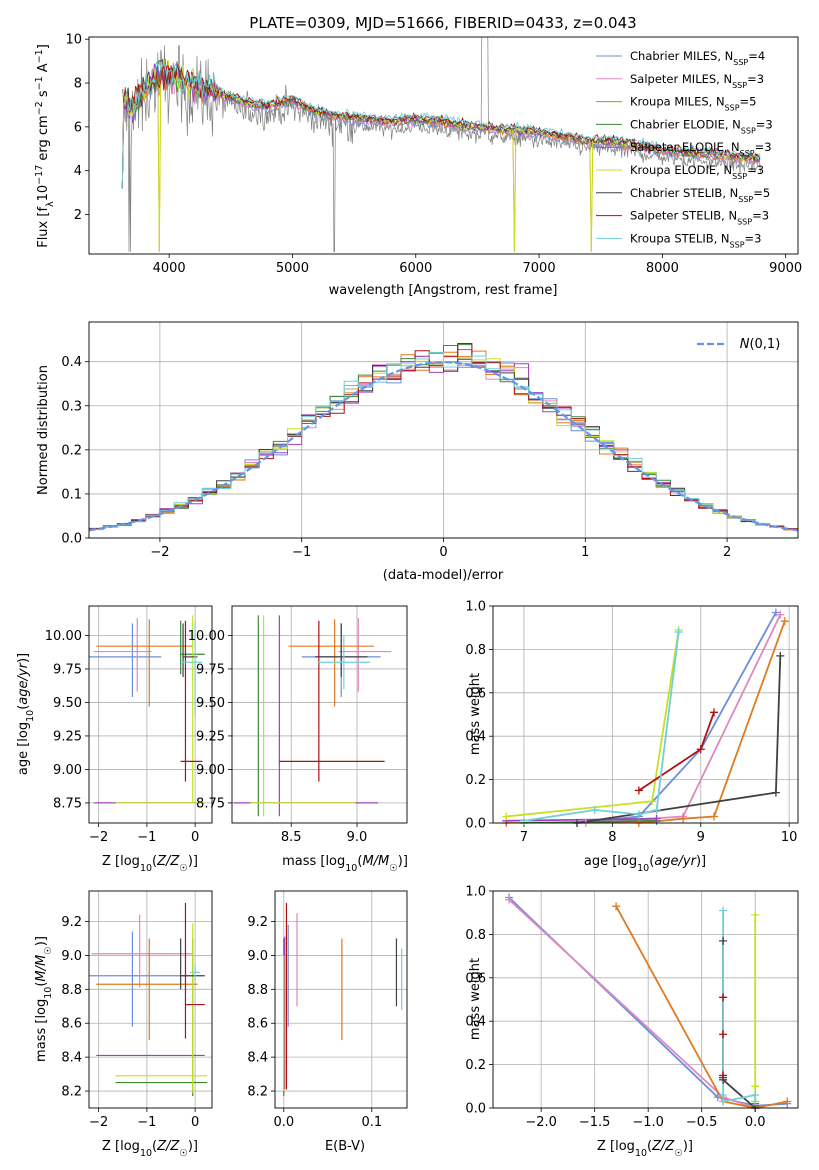 The height and width of the screenshot is (1170, 819). Describe the element at coordinates (375, 861) in the screenshot. I see `label-part: M/M` at that location.